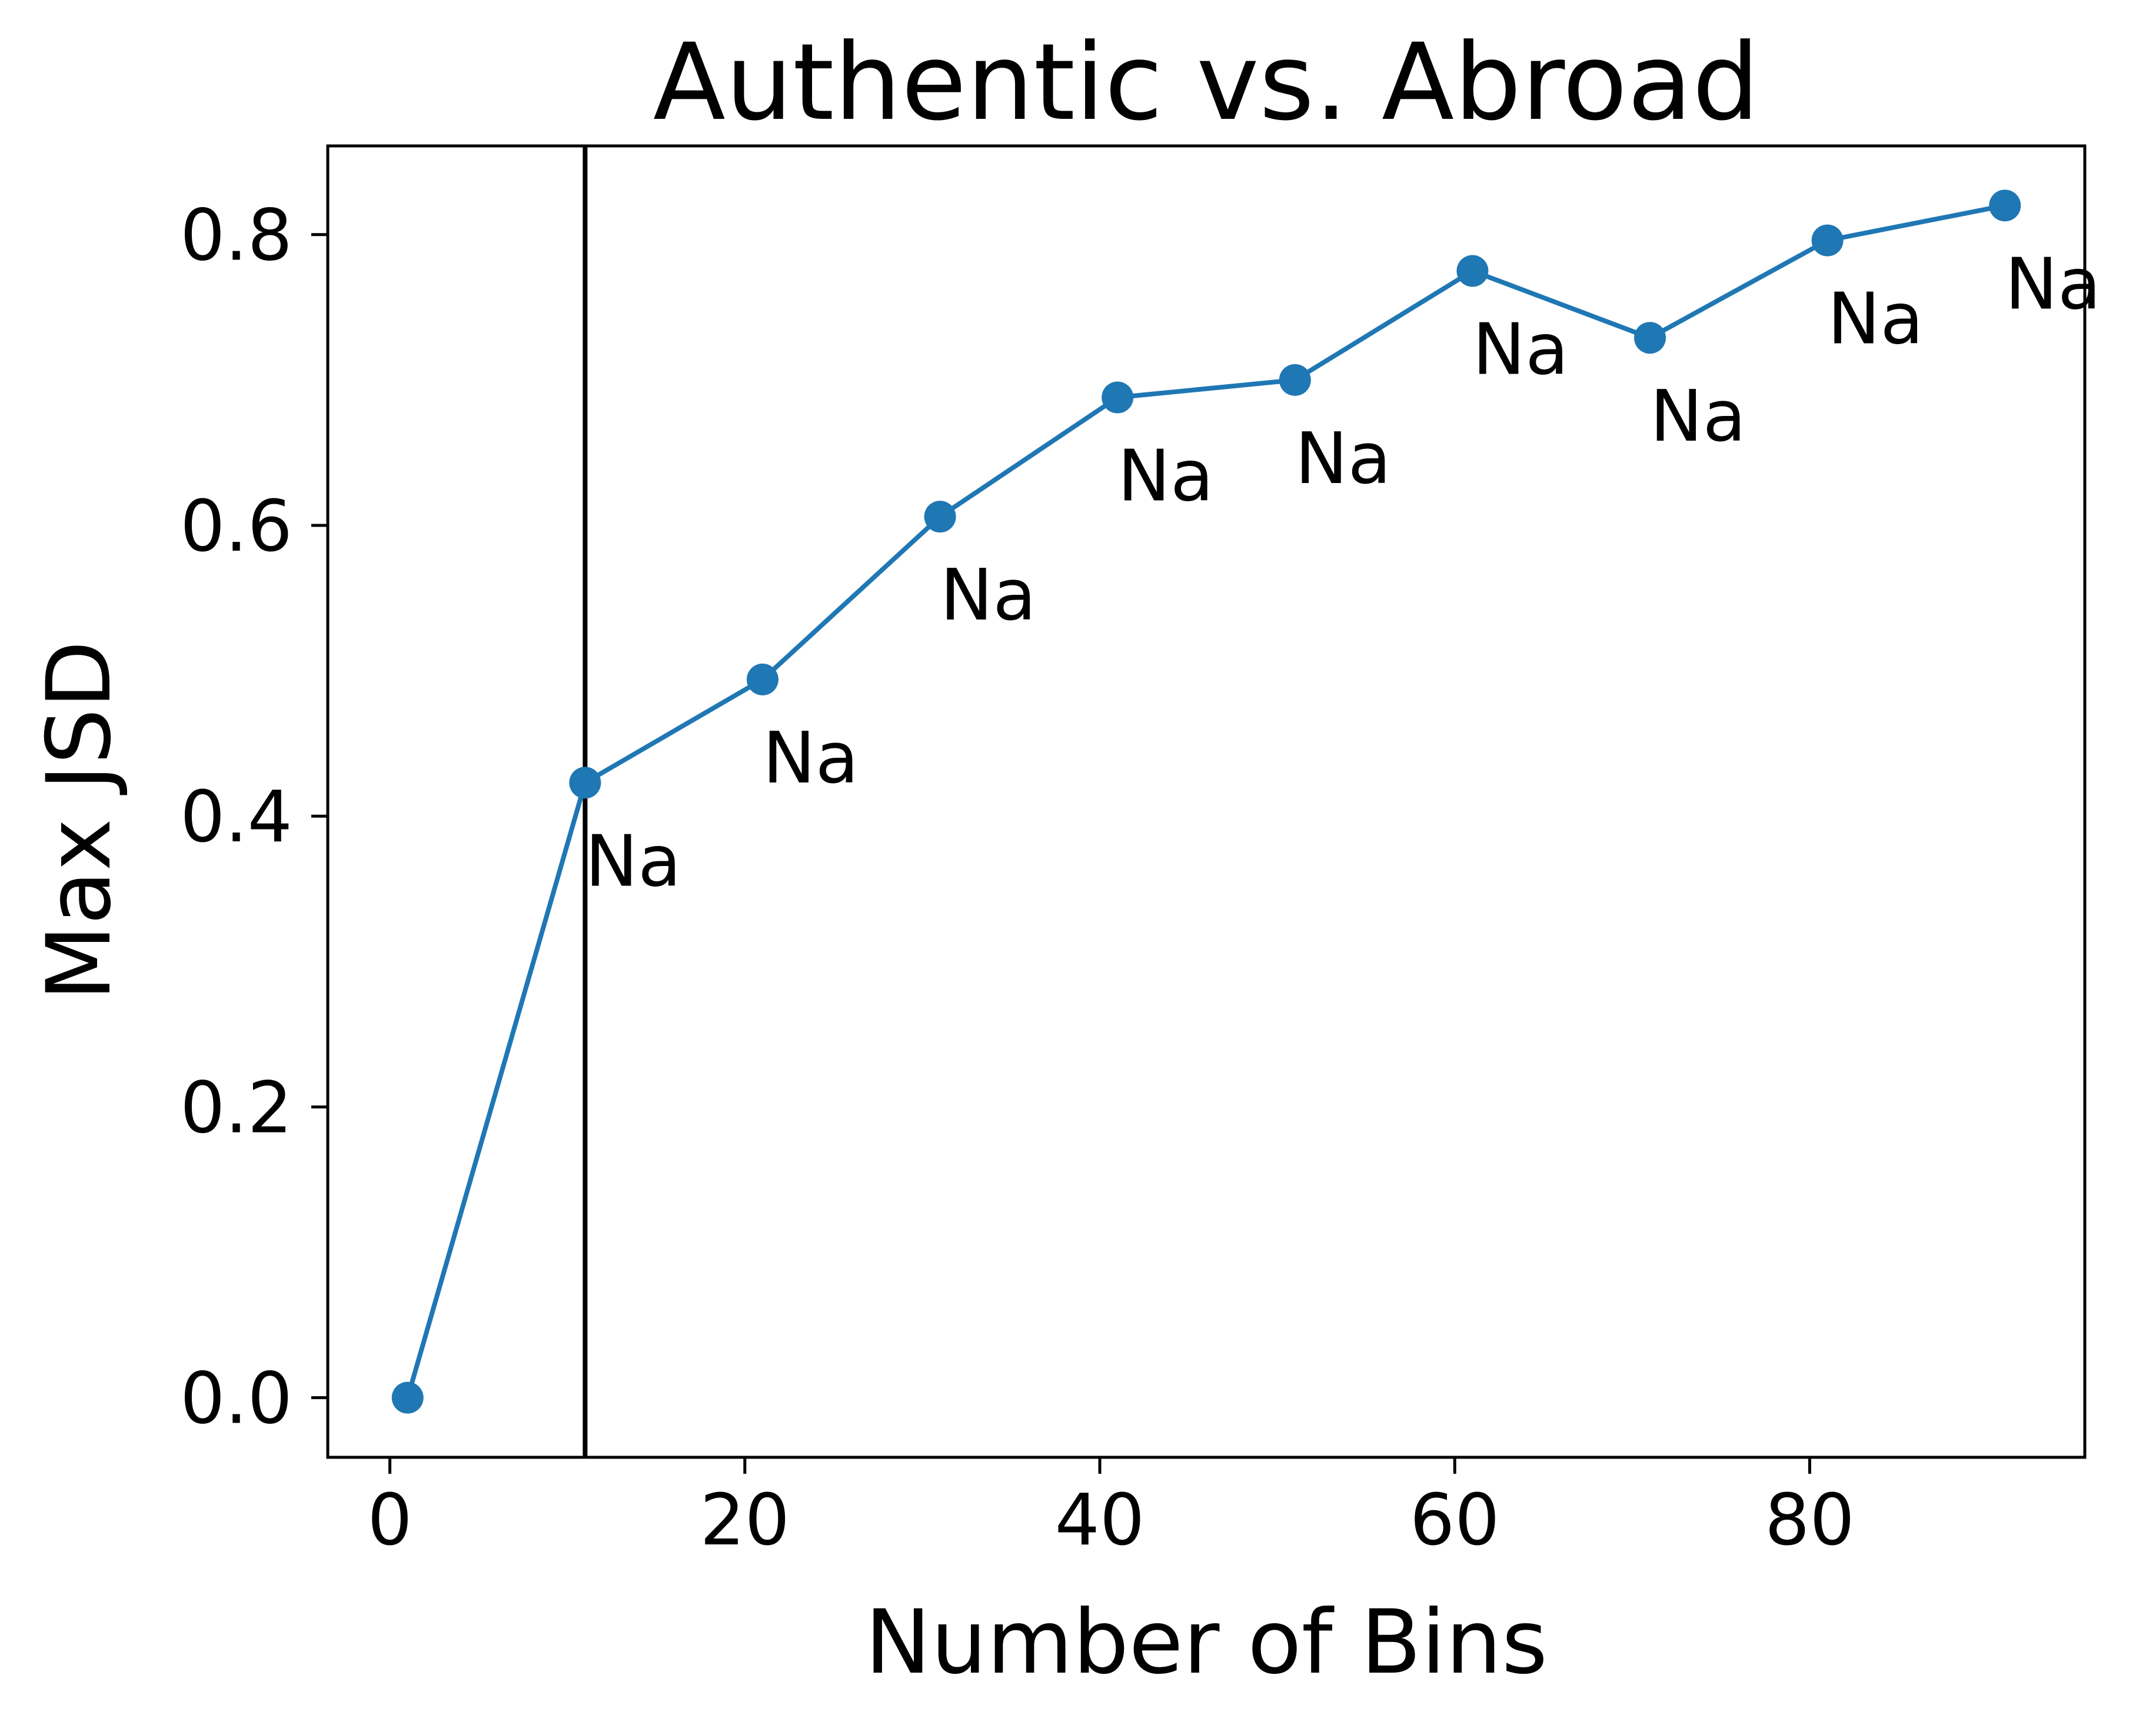 This screenshot has width=2156, height=1725. Describe the element at coordinates (236, 1108) in the screenshot. I see `y-tick-label: 0.2` at that location.